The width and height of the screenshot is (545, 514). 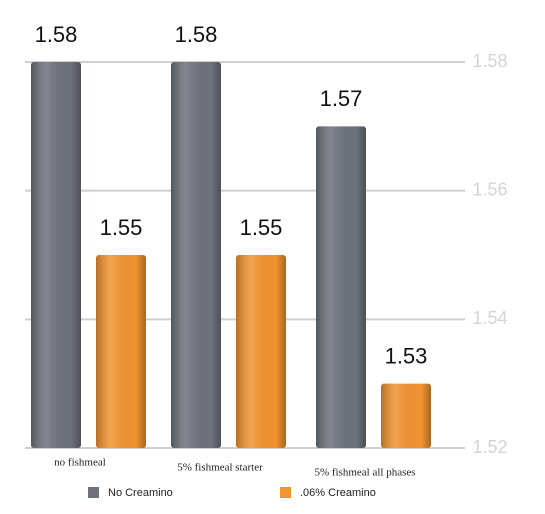 I want to click on y-tick-label: 1.58, so click(x=489, y=61).